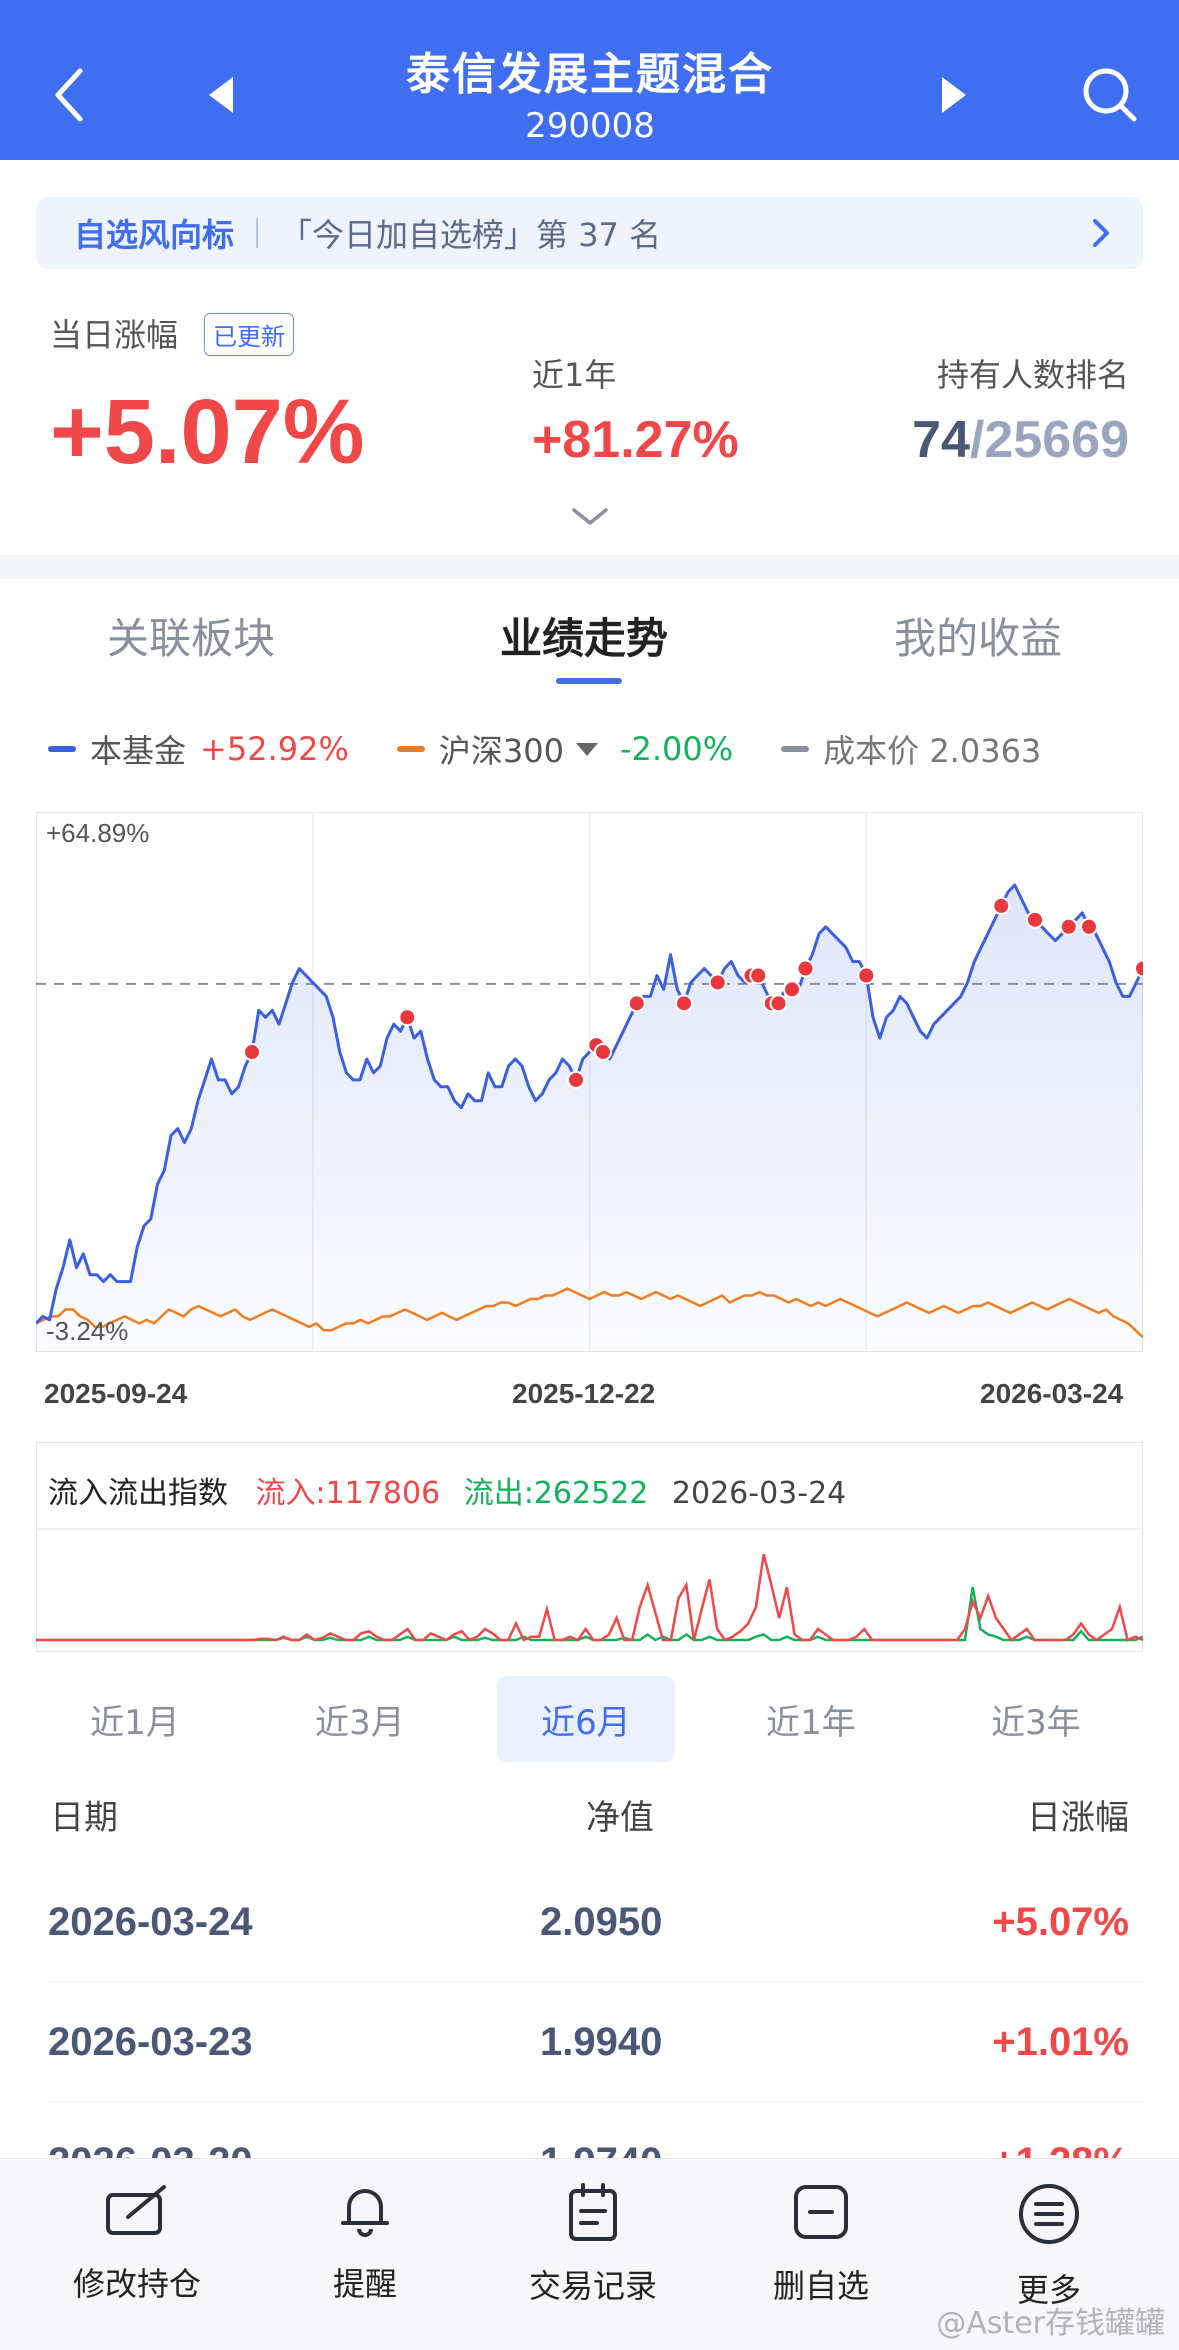  I want to click on fund-code: 290008, so click(590, 126).